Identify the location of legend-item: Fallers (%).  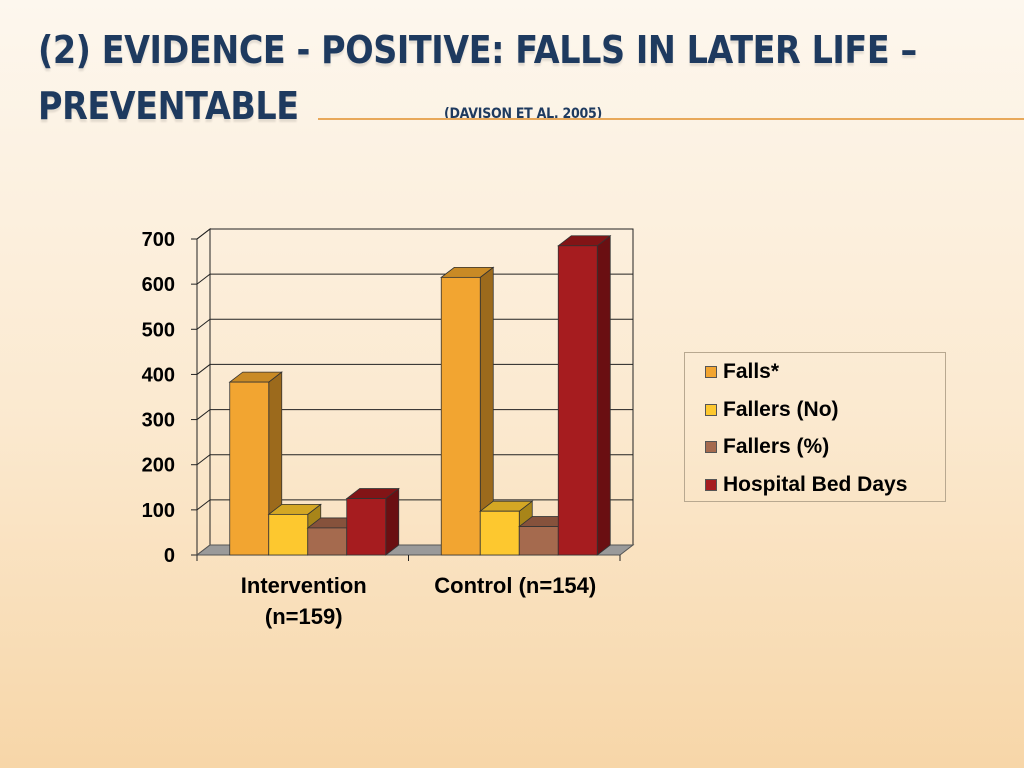
(767, 446).